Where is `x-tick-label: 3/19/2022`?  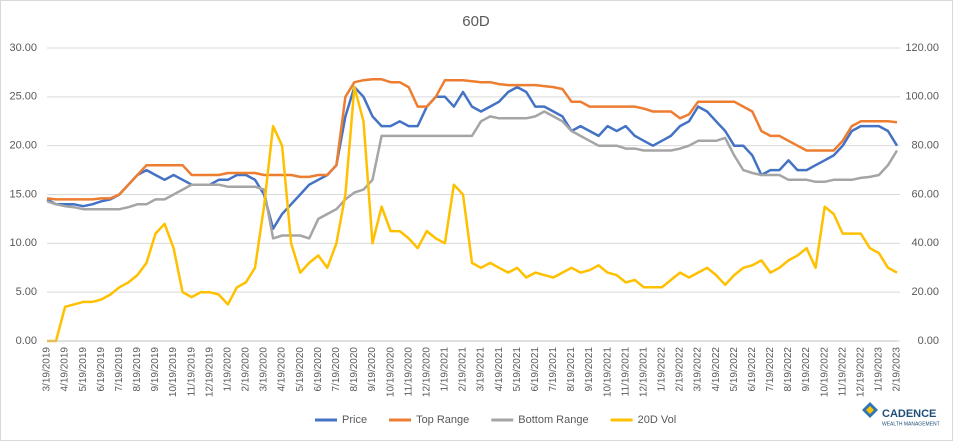
x-tick-label: 3/19/2022 is located at coordinates (698, 369).